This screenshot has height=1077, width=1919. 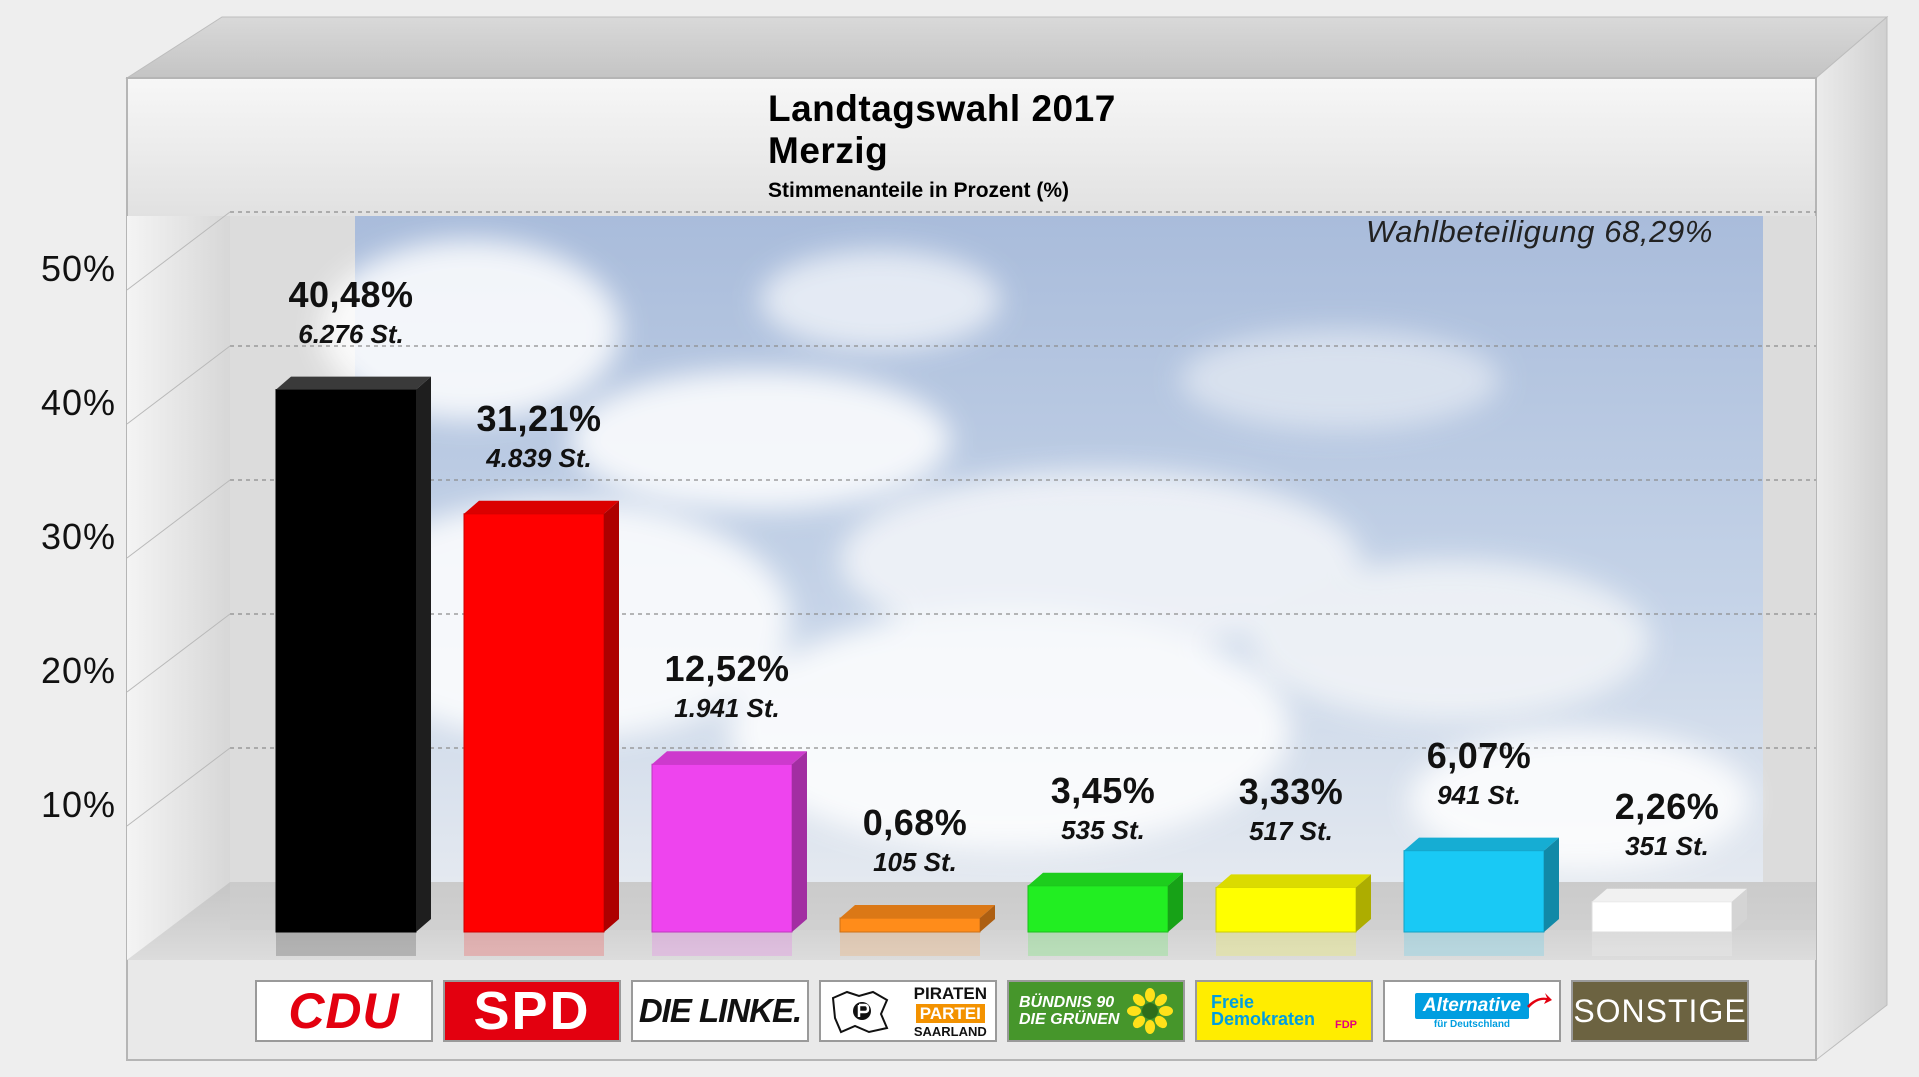 I want to click on logo-piraten-line2: PARTEI, so click(x=950, y=1013).